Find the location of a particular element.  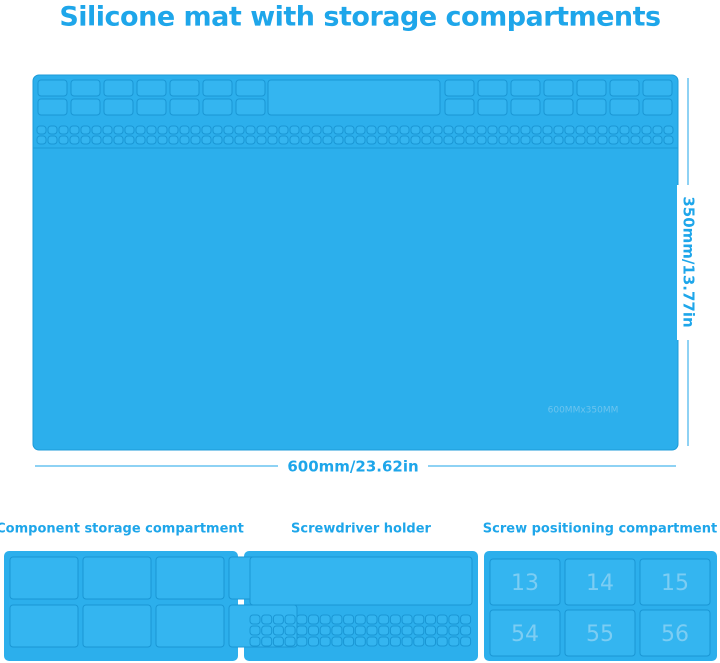

panel-details: 13 14 15 54 55 56 is located at coordinates (360, 606).